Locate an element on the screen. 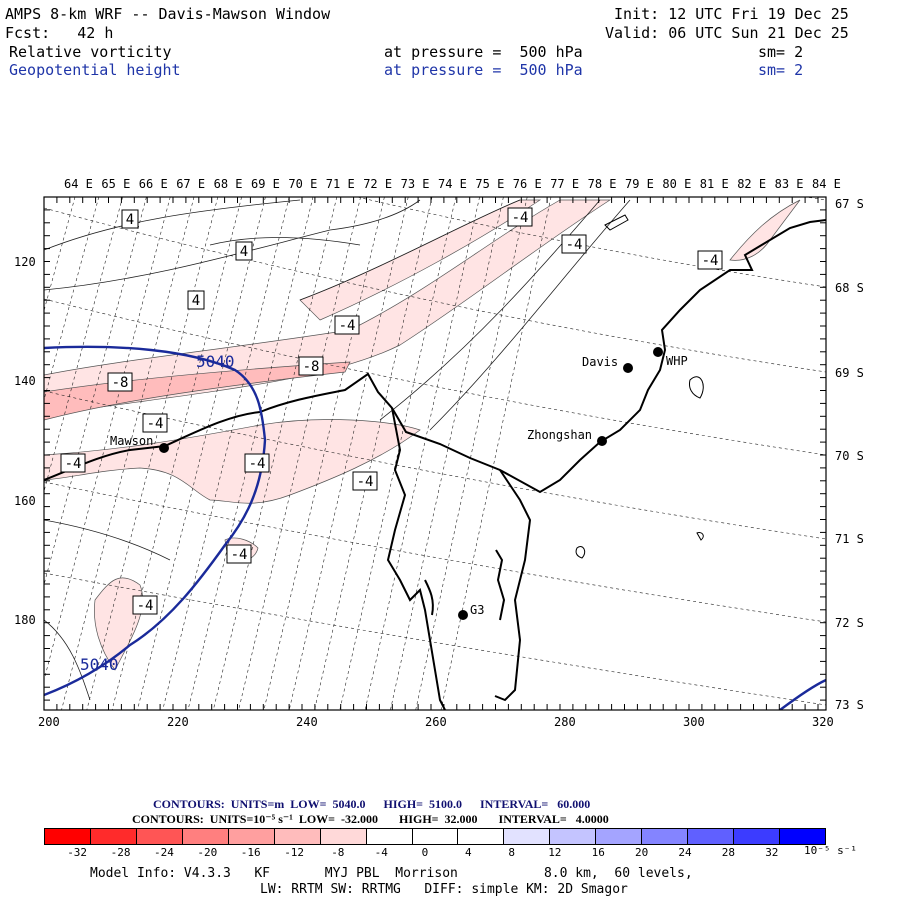 The width and height of the screenshot is (900, 900). left-axis-label: 180 is located at coordinates (25, 620).